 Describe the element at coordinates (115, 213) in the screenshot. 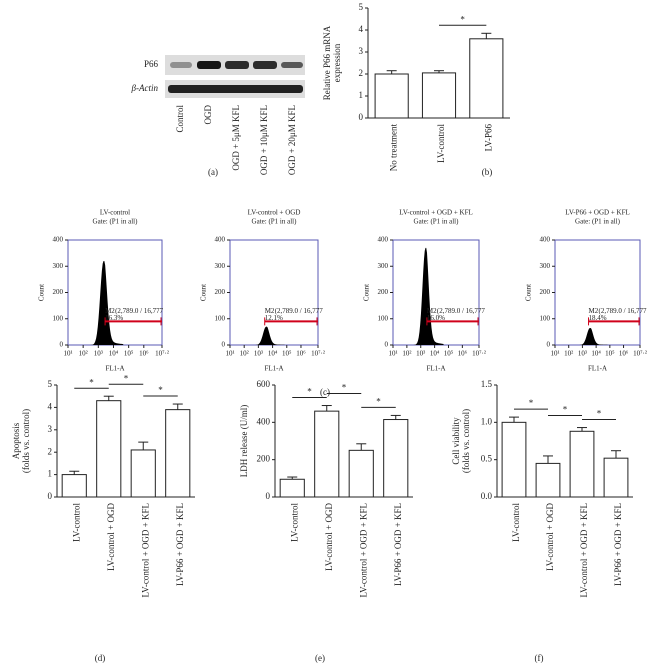

I see `chart-title: LV-control` at that location.